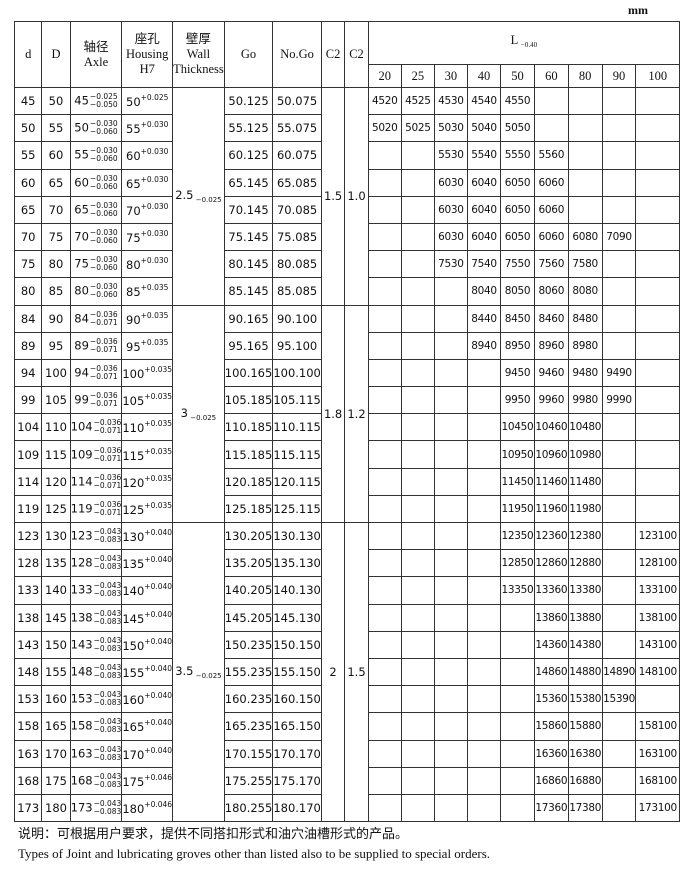 This screenshot has height=873, width=680. I want to click on cell-go: 165.235, so click(248, 726).